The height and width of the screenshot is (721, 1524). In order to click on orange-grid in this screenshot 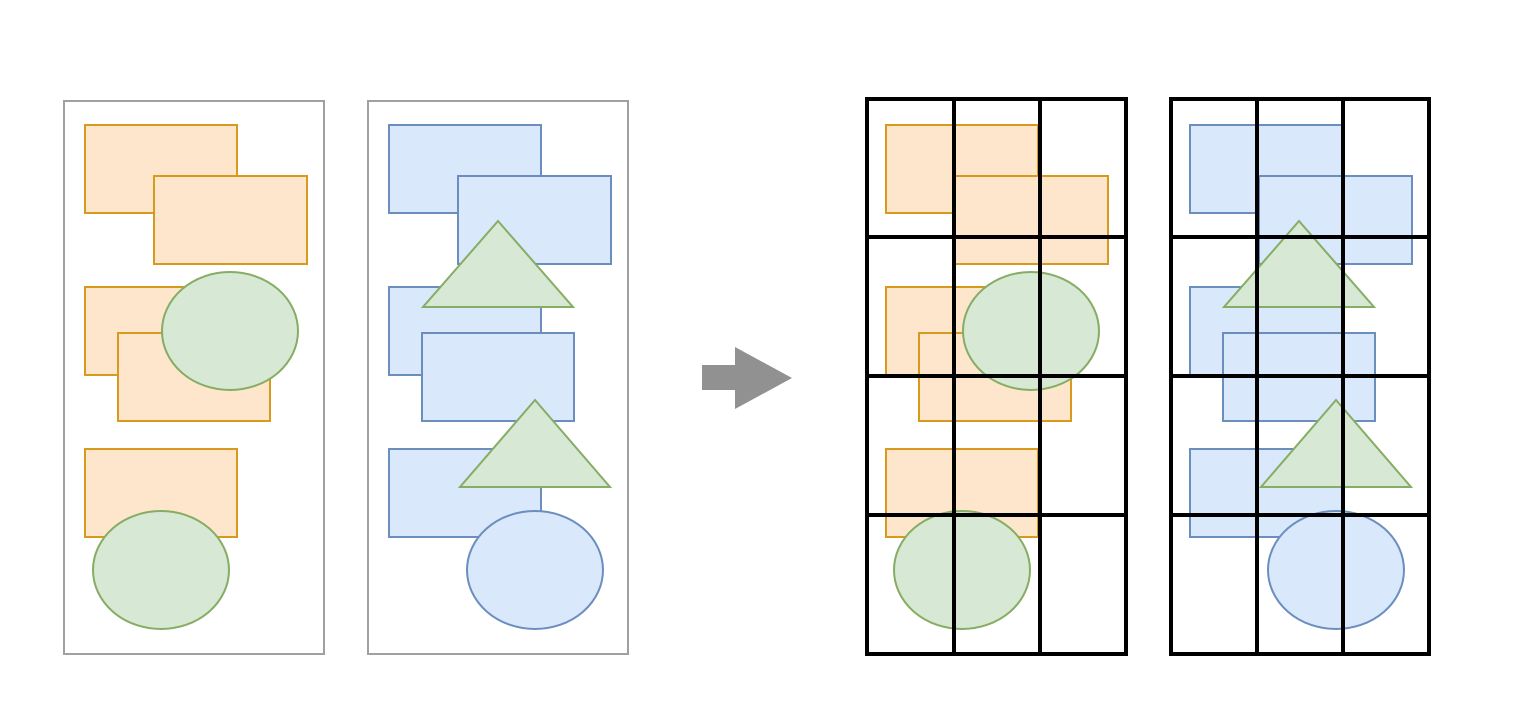, I will do `click(996, 376)`.